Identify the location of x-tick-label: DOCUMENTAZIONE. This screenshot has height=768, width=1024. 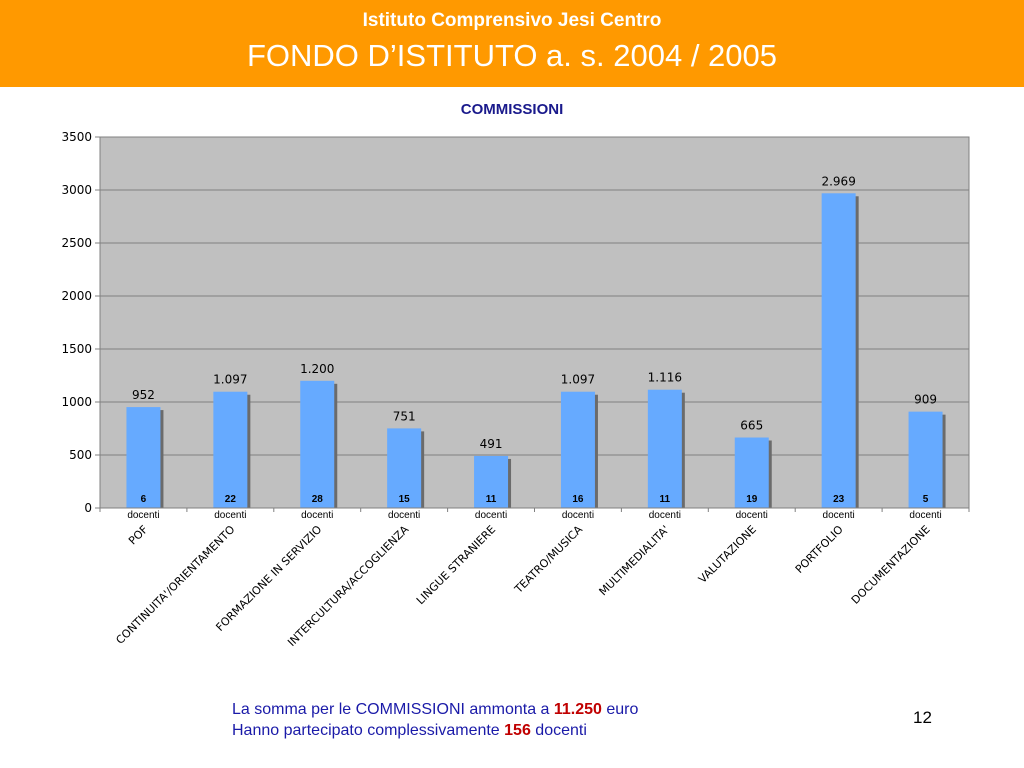
(891, 565).